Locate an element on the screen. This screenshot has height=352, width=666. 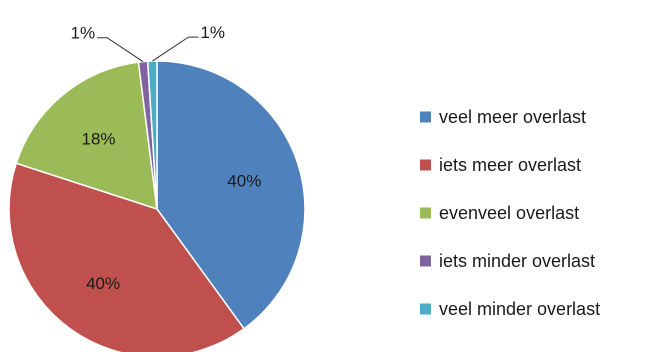
pie-slice-evenveel-overlast is located at coordinates (86, 136).